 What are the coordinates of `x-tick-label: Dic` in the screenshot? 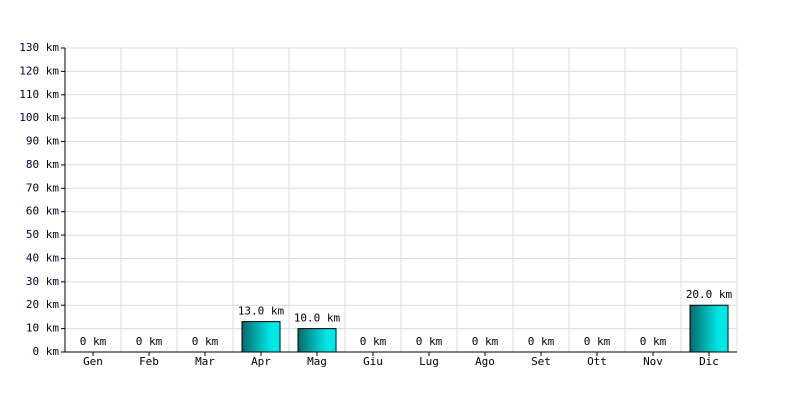 It's located at (709, 361).